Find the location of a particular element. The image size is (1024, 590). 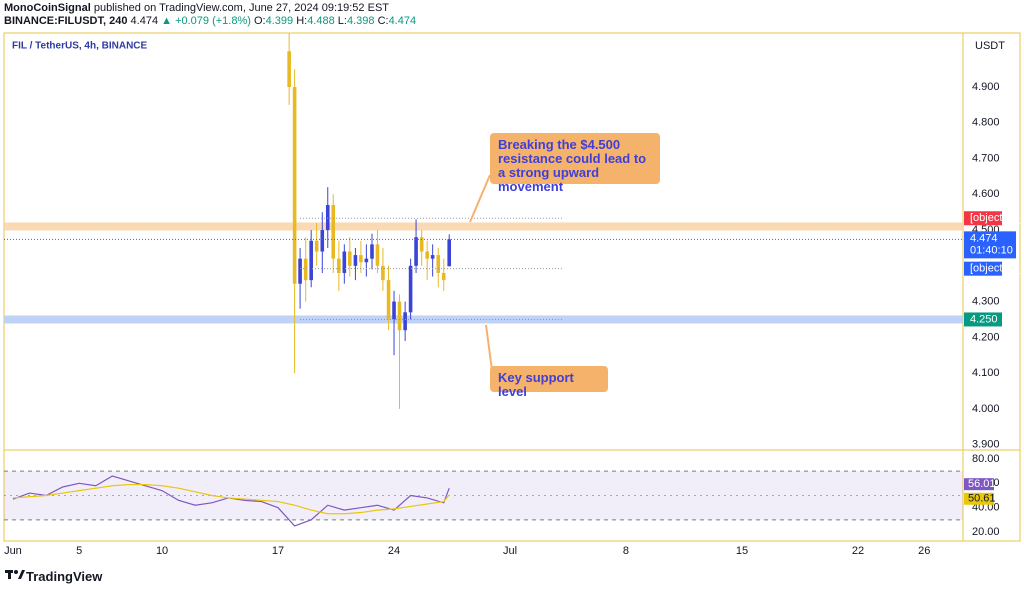

x-tick-label: 15 is located at coordinates (742, 551).